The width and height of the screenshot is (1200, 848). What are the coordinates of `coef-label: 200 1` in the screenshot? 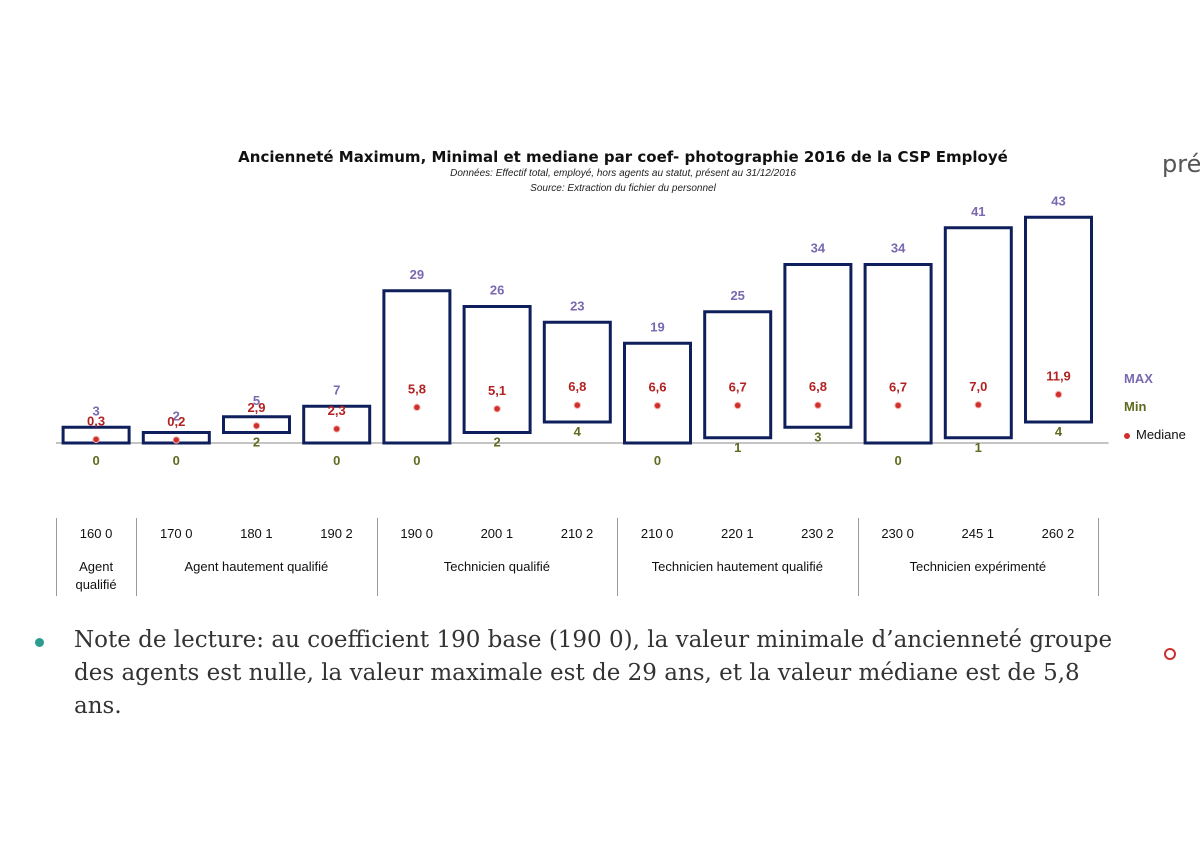 It's located at (497, 533).